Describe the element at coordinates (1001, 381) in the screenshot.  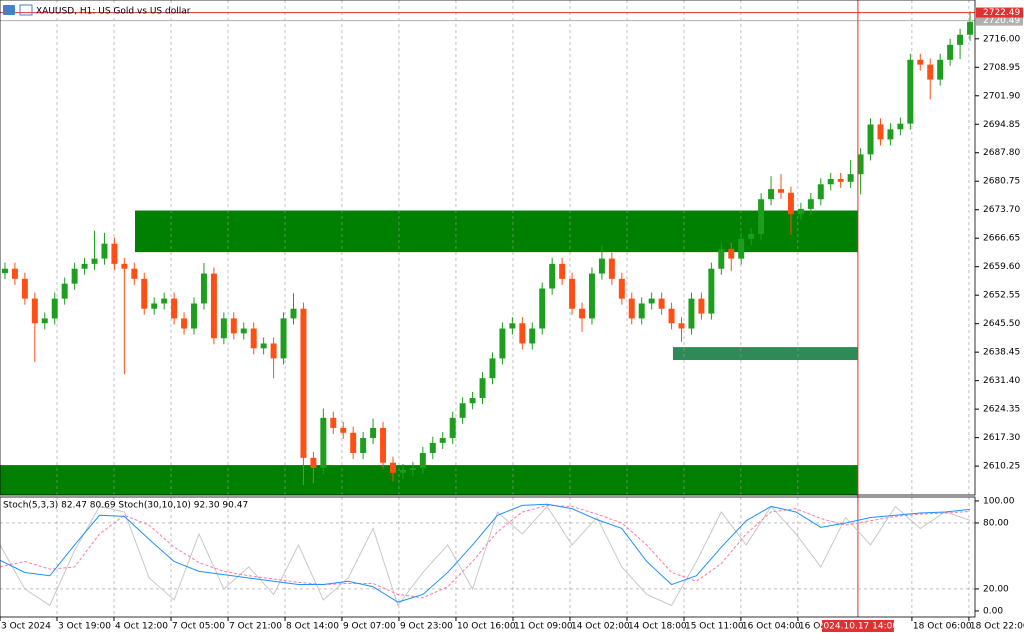
I see `y-tick-label: 2631.40` at that location.